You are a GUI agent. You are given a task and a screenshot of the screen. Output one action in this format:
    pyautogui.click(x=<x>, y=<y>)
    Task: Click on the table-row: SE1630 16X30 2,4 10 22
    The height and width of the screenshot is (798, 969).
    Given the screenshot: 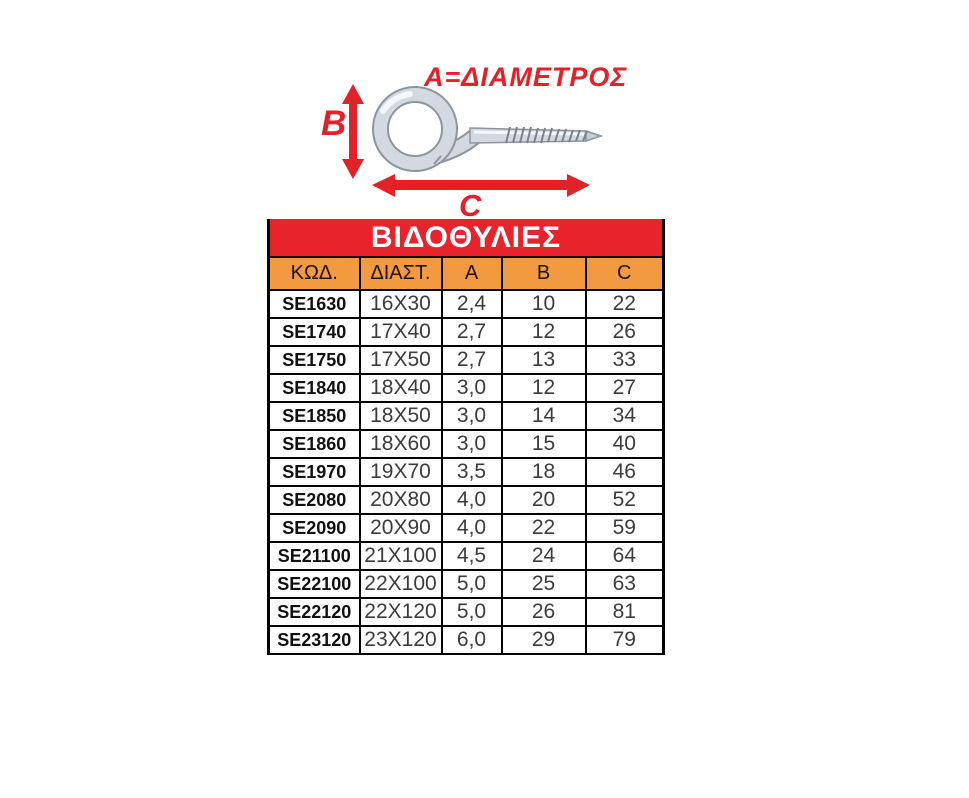 What is the action you would take?
    pyautogui.click(x=466, y=304)
    